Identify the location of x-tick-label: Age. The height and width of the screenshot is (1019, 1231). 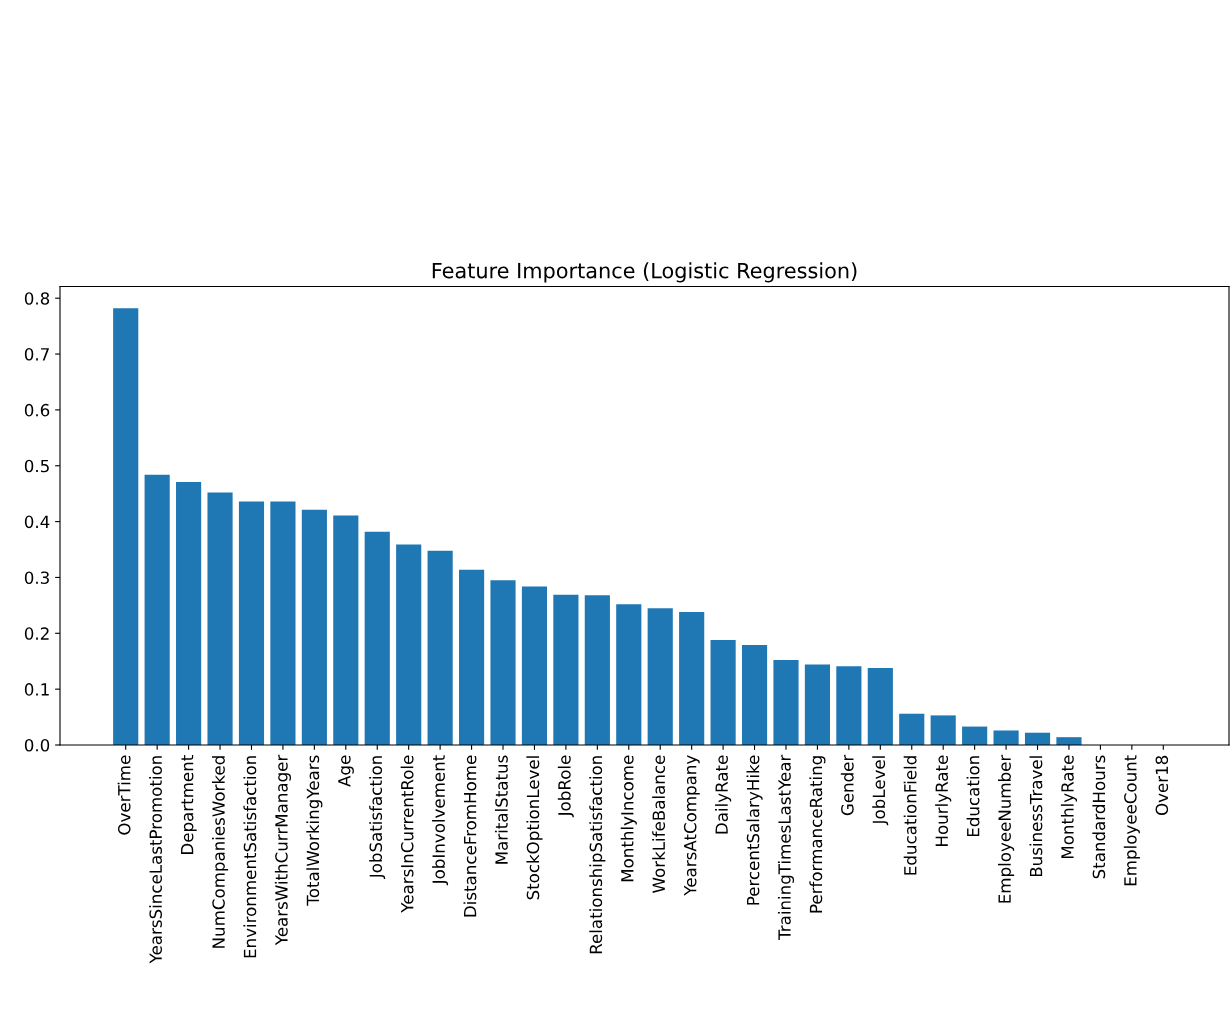
(346, 771).